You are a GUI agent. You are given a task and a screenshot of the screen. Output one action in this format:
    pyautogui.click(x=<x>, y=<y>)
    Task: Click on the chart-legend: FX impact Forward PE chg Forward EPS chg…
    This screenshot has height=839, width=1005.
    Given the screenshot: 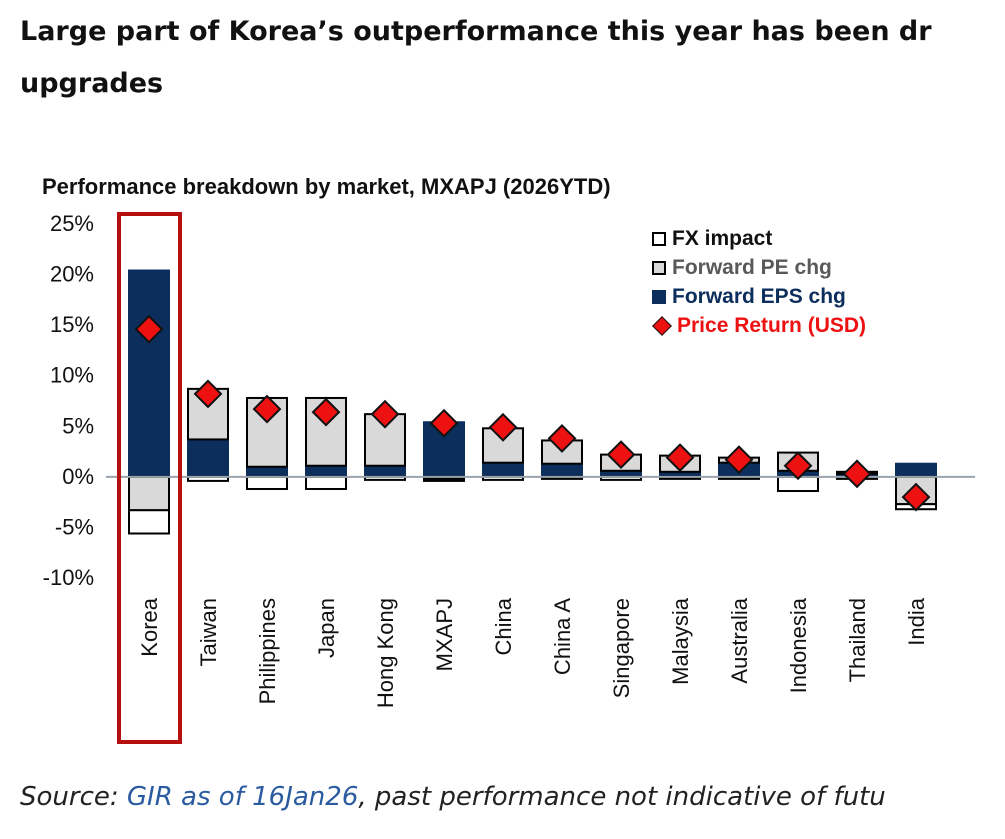 What is the action you would take?
    pyautogui.click(x=759, y=282)
    